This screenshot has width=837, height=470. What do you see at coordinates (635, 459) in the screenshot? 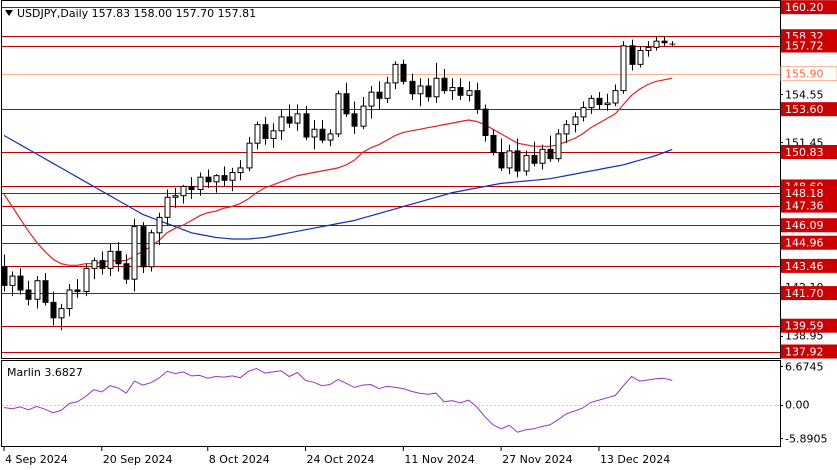
I see `time-label: 13 Dec 2024` at bounding box center [635, 459].